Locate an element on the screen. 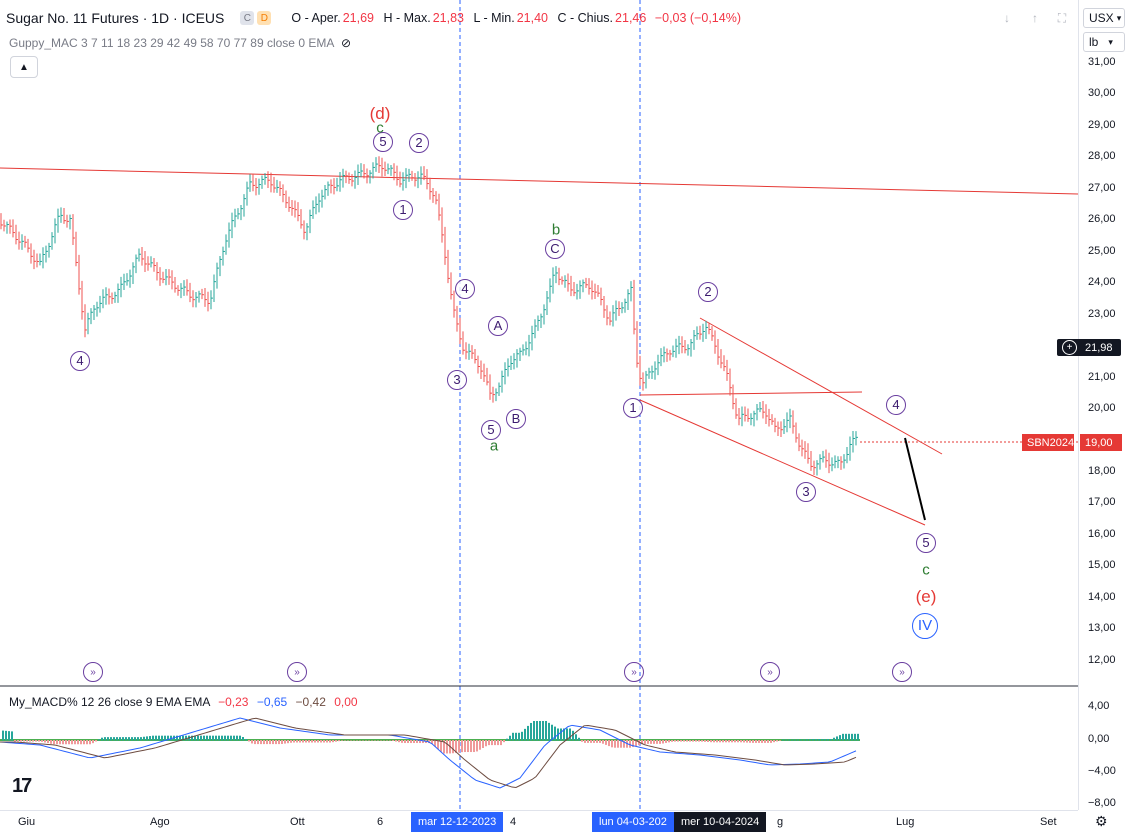  wave-label-red: (d) is located at coordinates (380, 113).